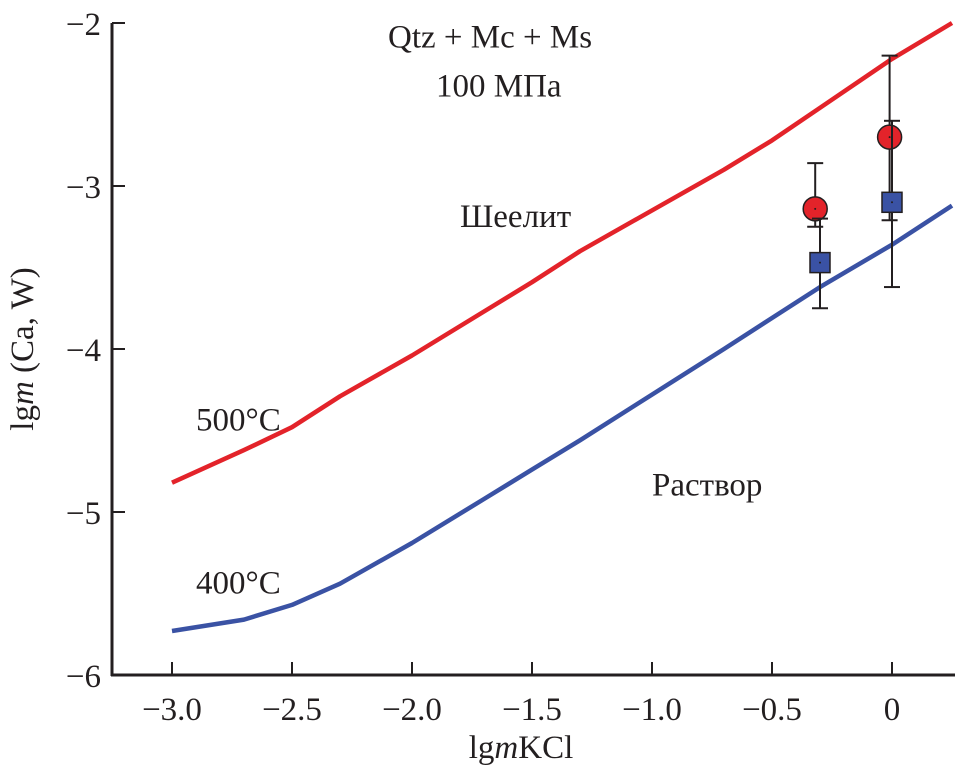  What do you see at coordinates (412, 710) in the screenshot?
I see `x-tick-label: −2.0` at bounding box center [412, 710].